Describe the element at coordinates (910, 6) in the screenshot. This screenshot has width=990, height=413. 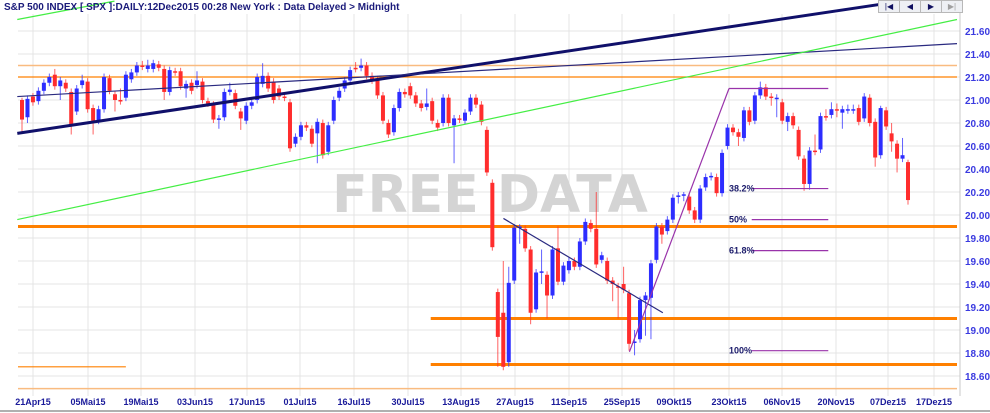
I see `previous-button: ◀` at that location.